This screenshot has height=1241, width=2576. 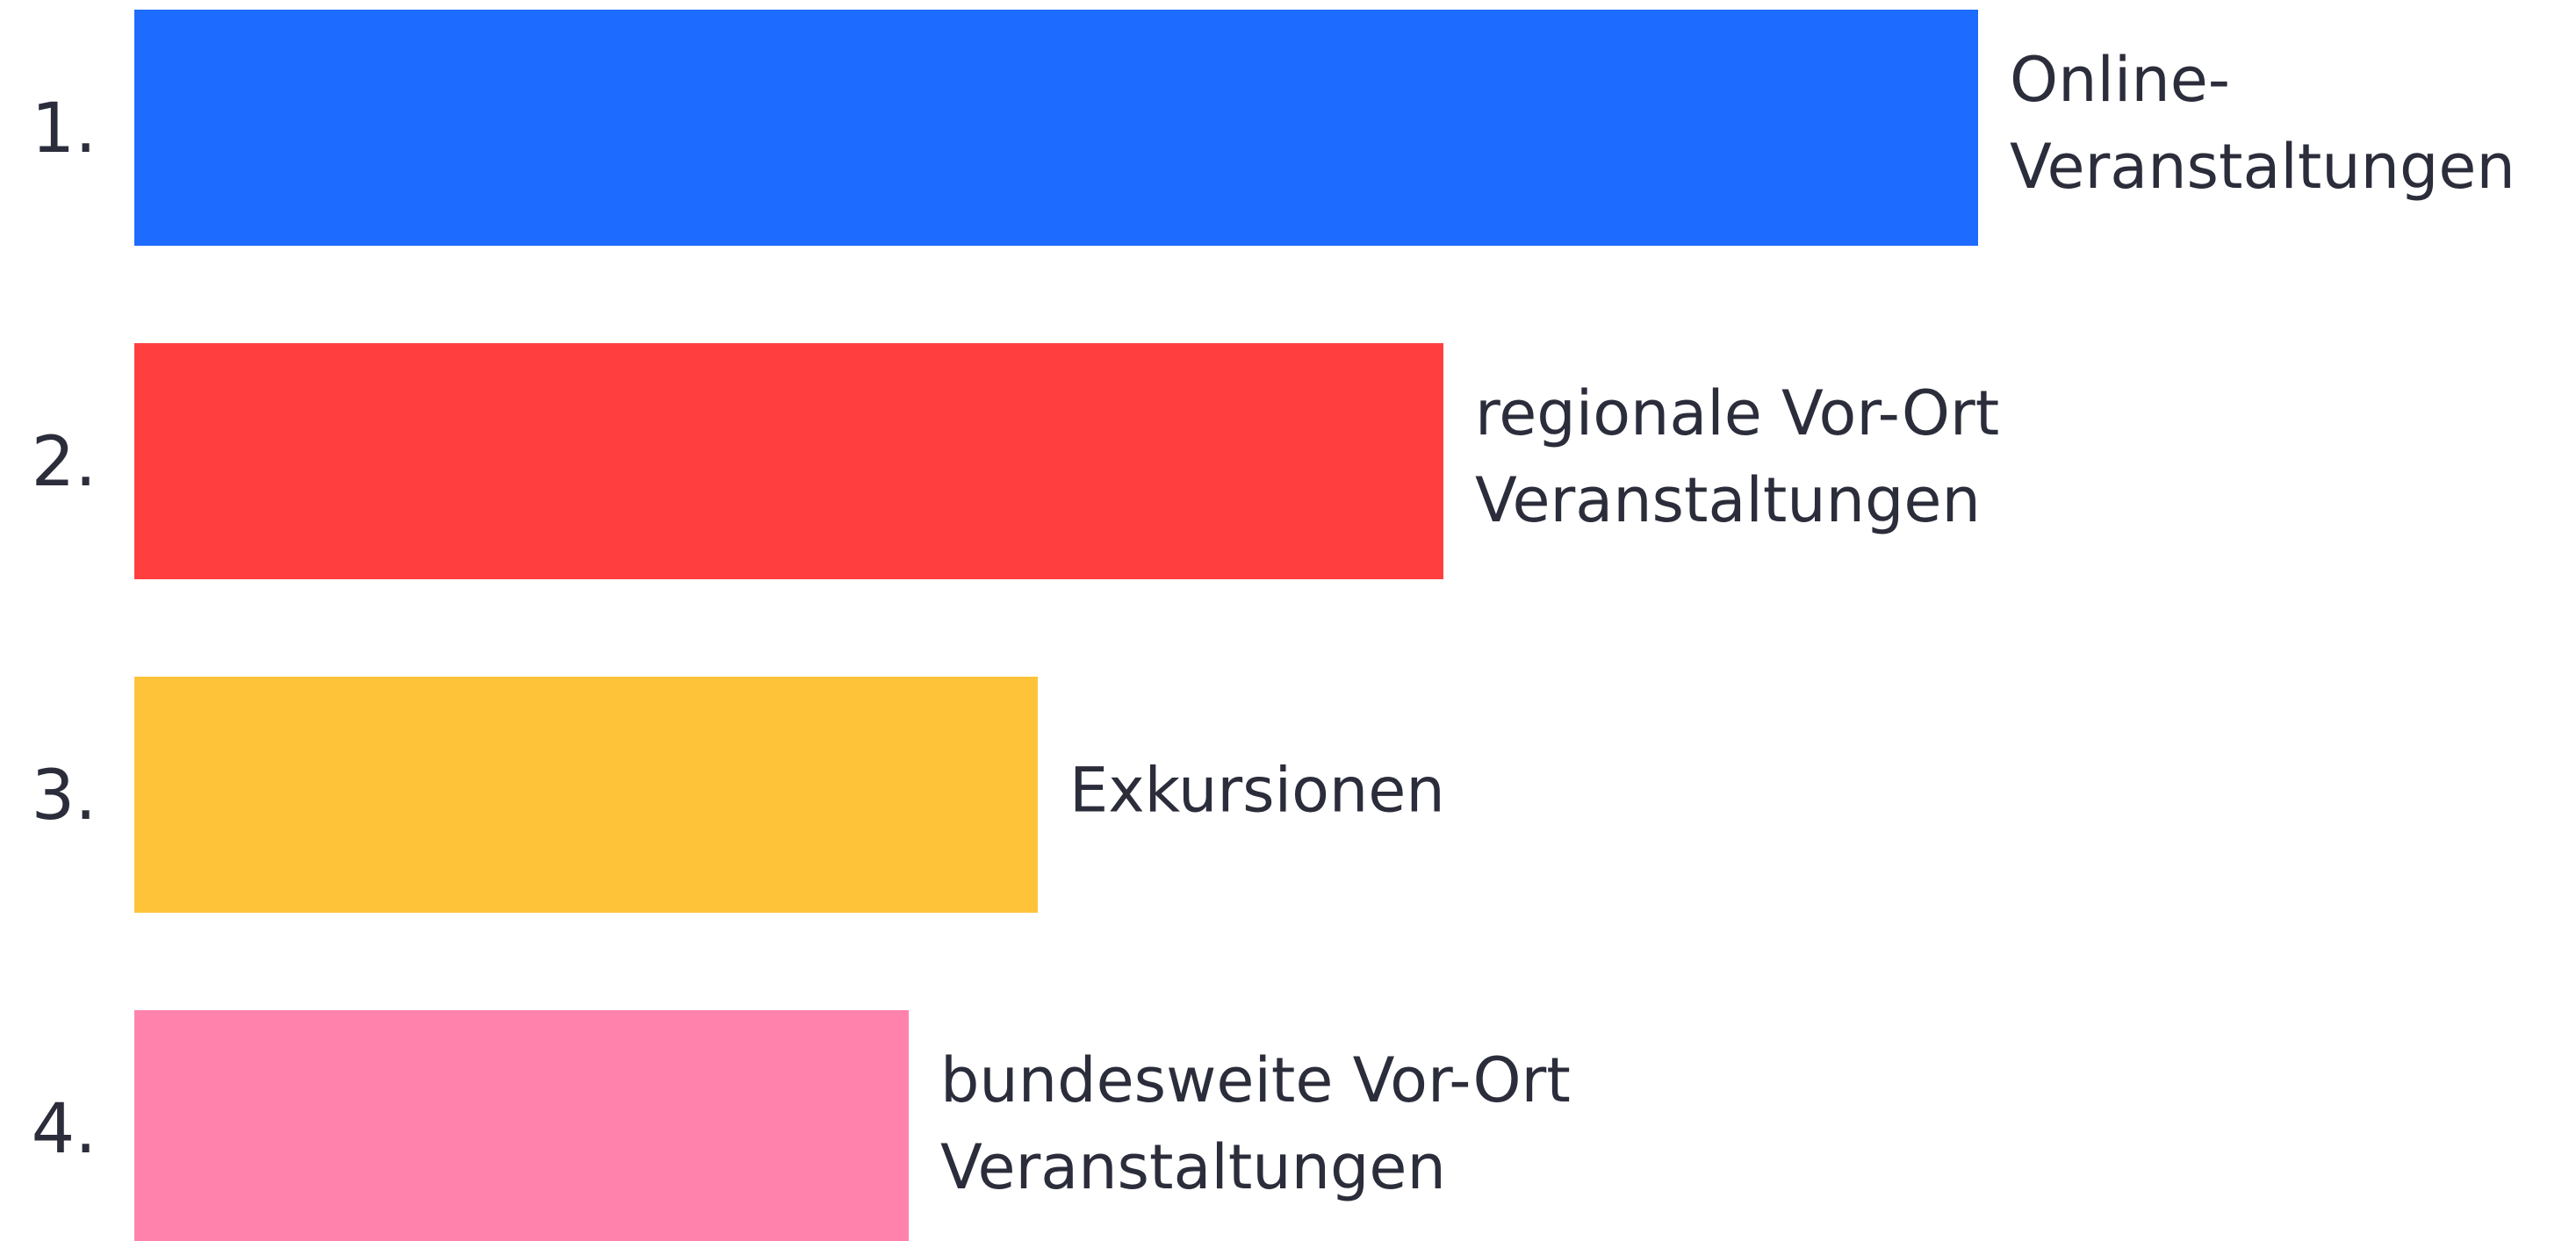 What do you see at coordinates (2262, 123) in the screenshot?
I see `category-label: Online- Veranstaltungen` at bounding box center [2262, 123].